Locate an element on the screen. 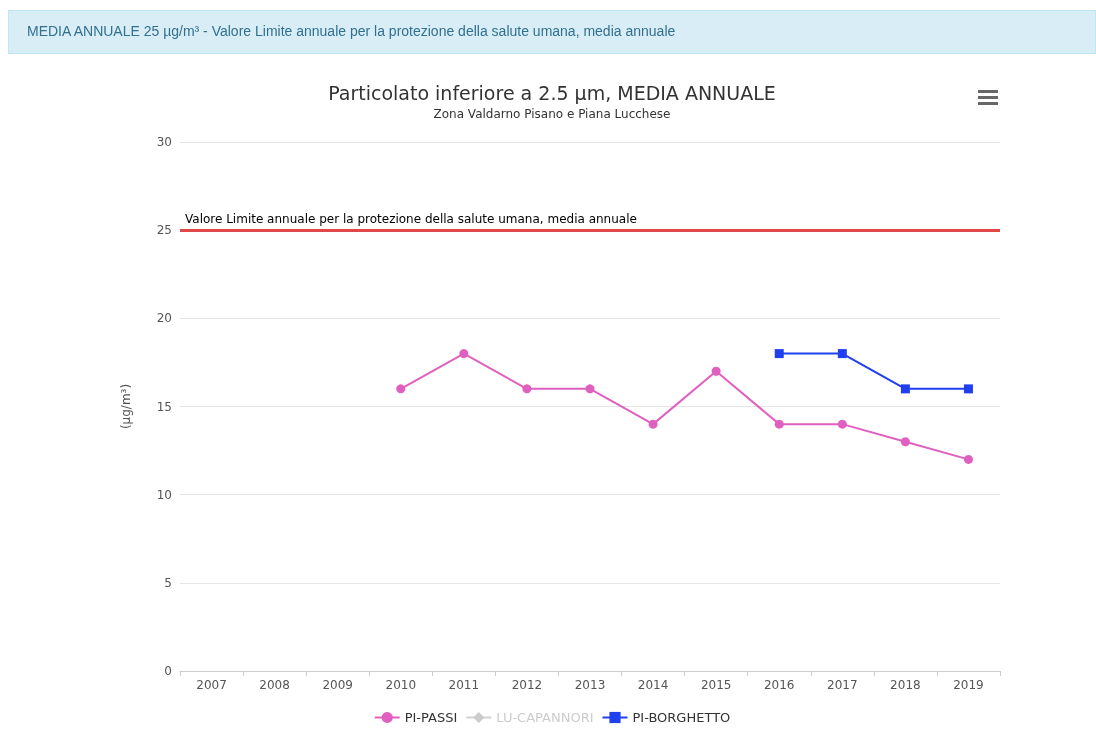 This screenshot has width=1096, height=729. y-tick-label: 25 is located at coordinates (164, 230).